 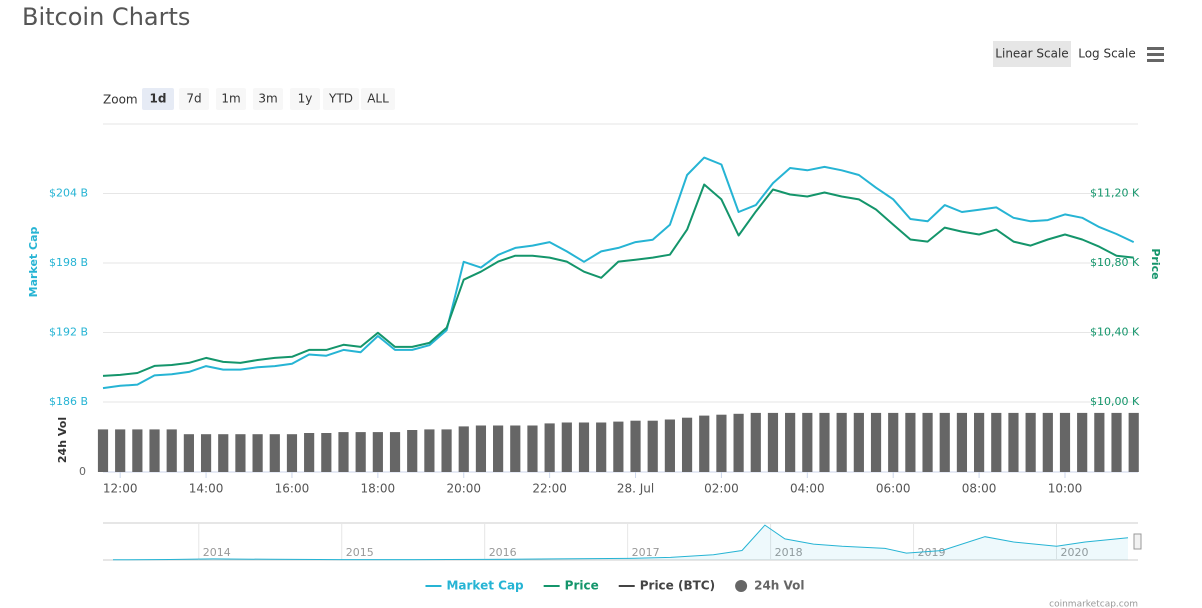 What do you see at coordinates (68, 262) in the screenshot?
I see `y-tick-label: $198 B` at bounding box center [68, 262].